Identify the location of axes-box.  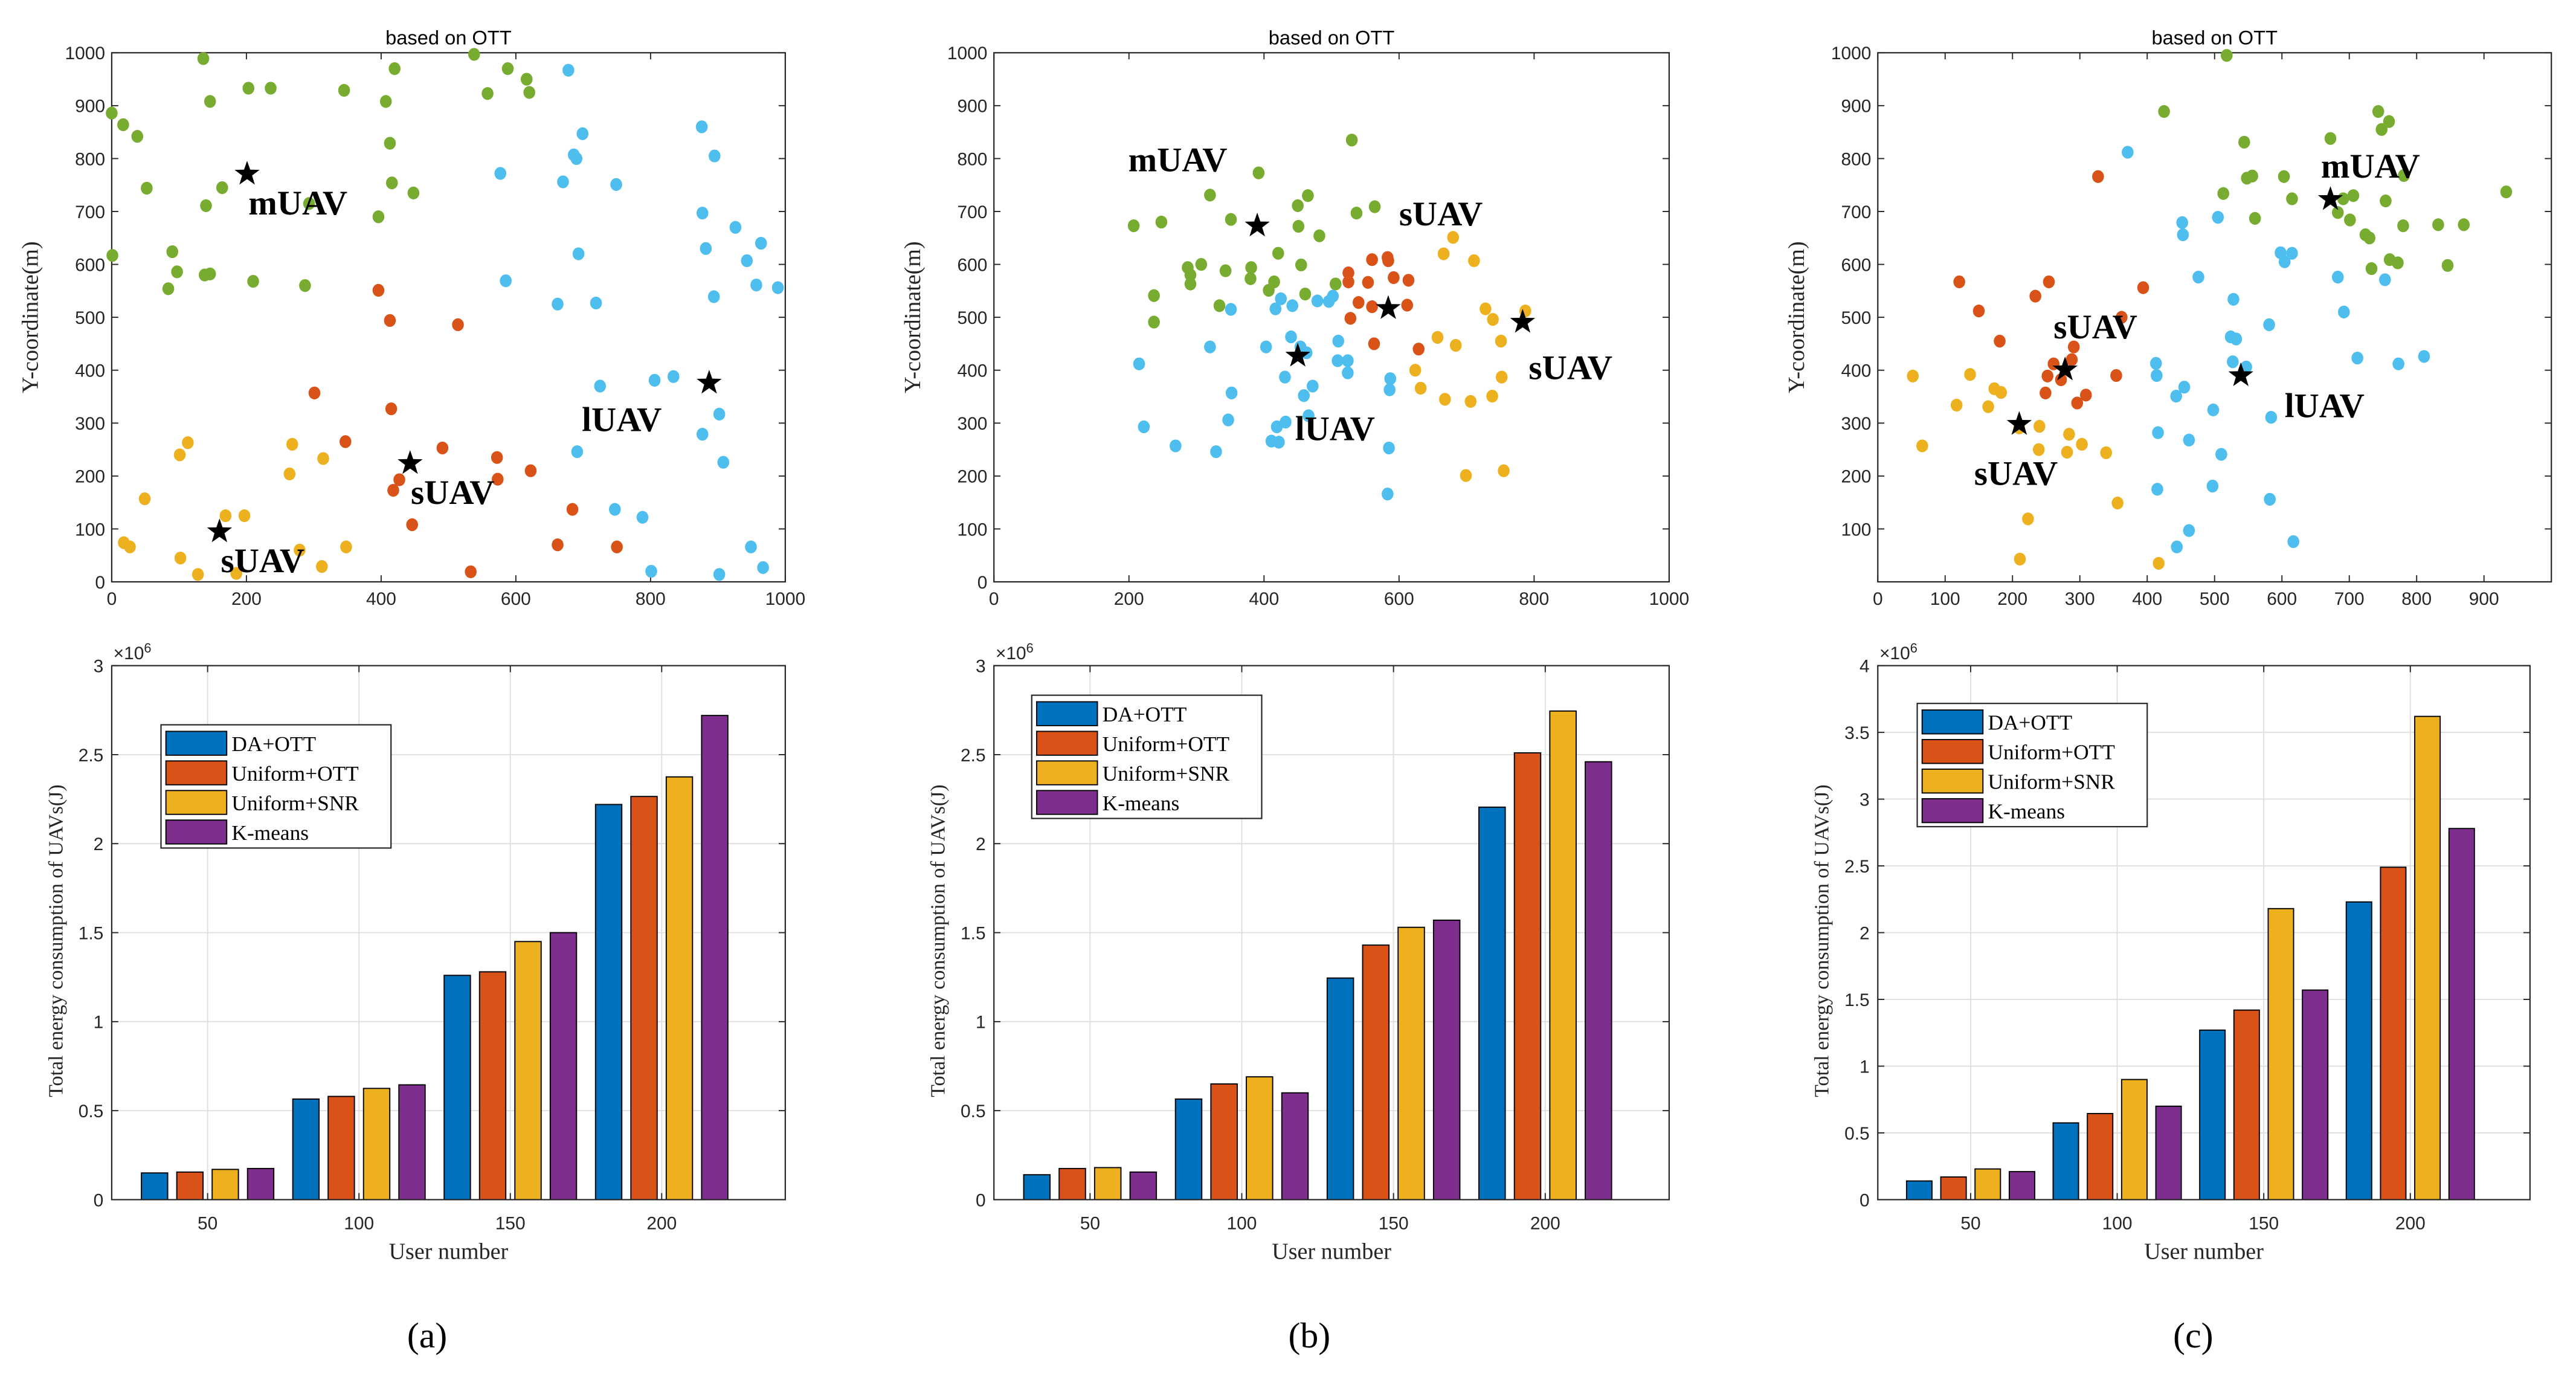
(1331, 933).